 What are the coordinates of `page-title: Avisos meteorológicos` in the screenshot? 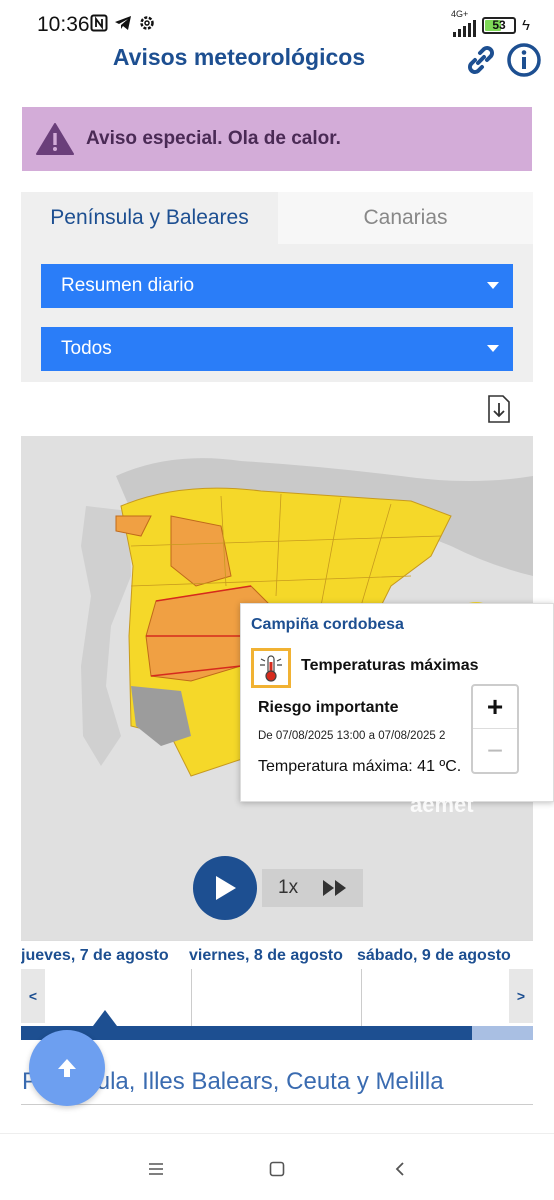 It's located at (239, 57).